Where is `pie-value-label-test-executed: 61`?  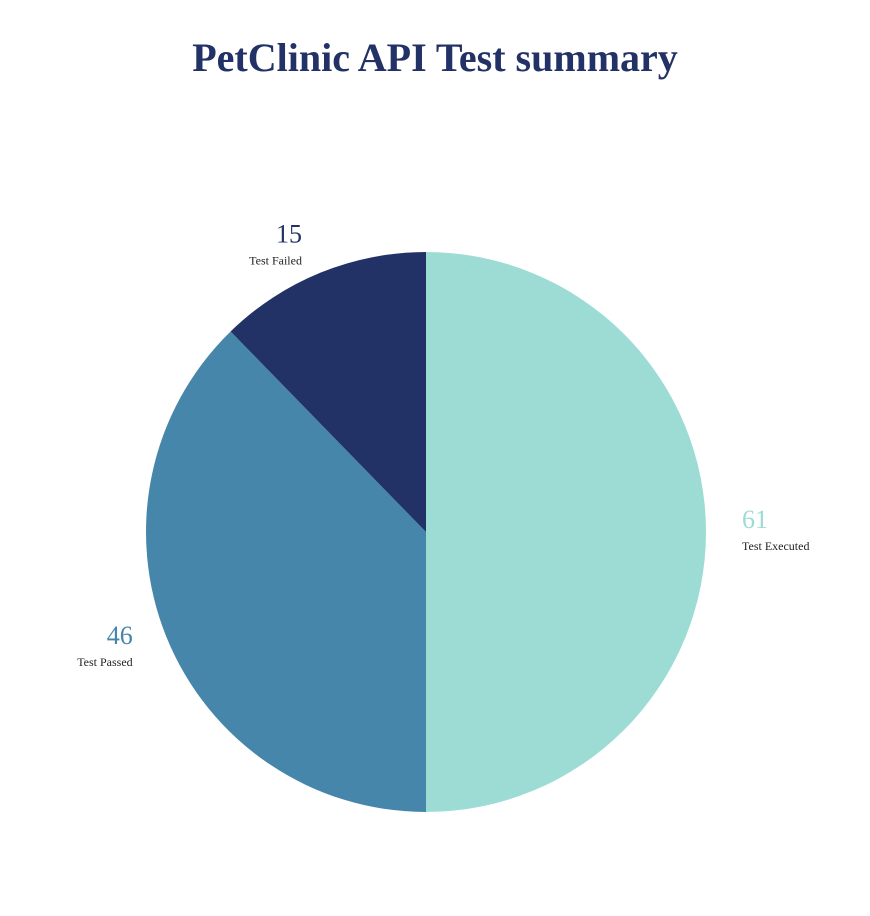 pie-value-label-test-executed: 61 is located at coordinates (755, 519).